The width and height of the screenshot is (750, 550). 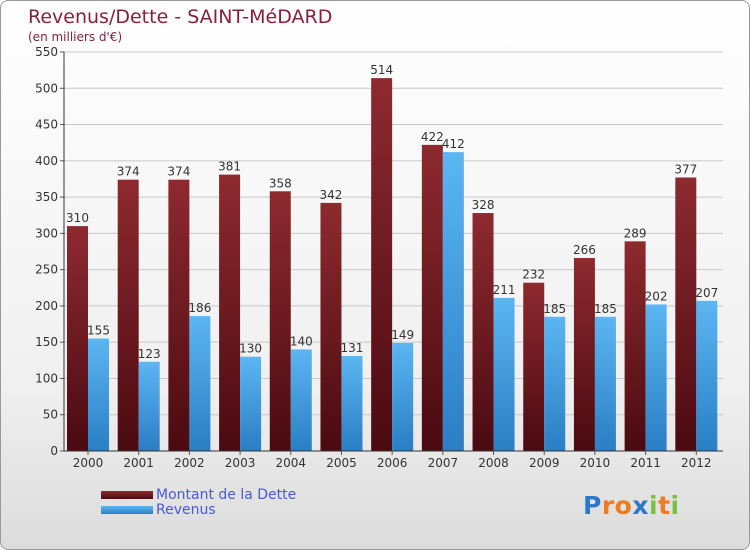 I want to click on y-tick-label: 450, so click(x=46, y=125).